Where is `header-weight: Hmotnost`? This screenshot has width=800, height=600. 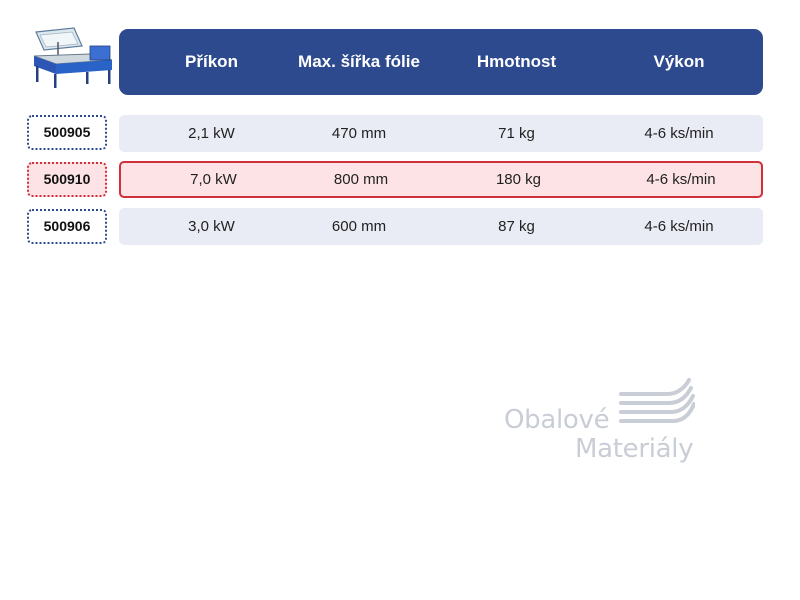
header-weight: Hmotnost is located at coordinates (516, 61).